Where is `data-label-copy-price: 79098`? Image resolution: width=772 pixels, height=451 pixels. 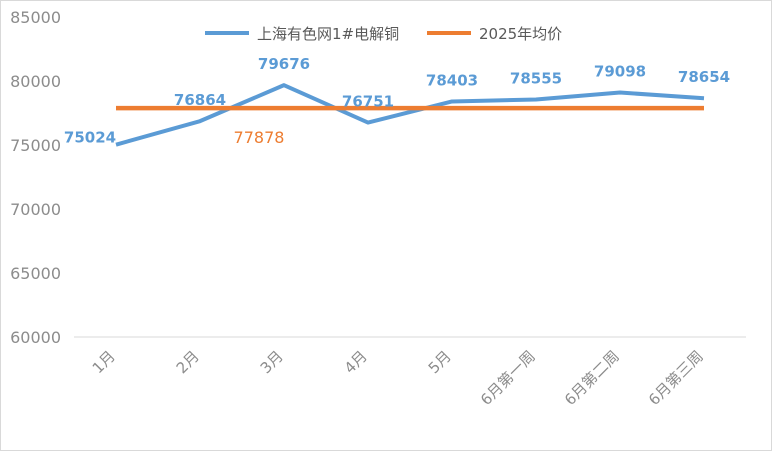 data-label-copy-price: 79098 is located at coordinates (620, 72).